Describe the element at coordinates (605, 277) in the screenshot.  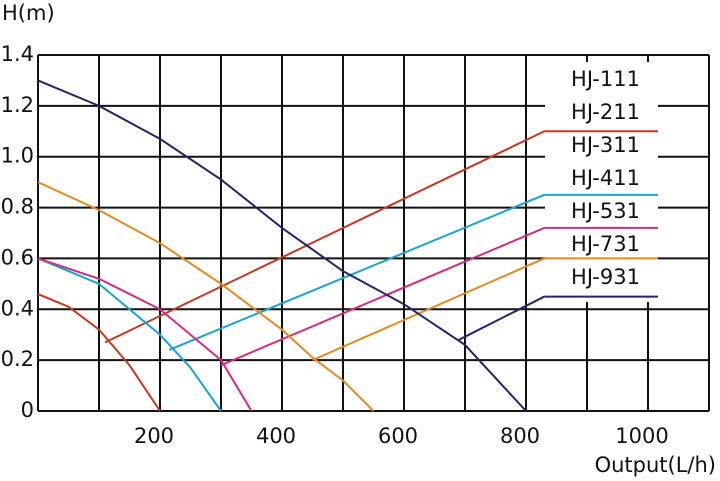
I see `legend-label: HJ-931` at that location.